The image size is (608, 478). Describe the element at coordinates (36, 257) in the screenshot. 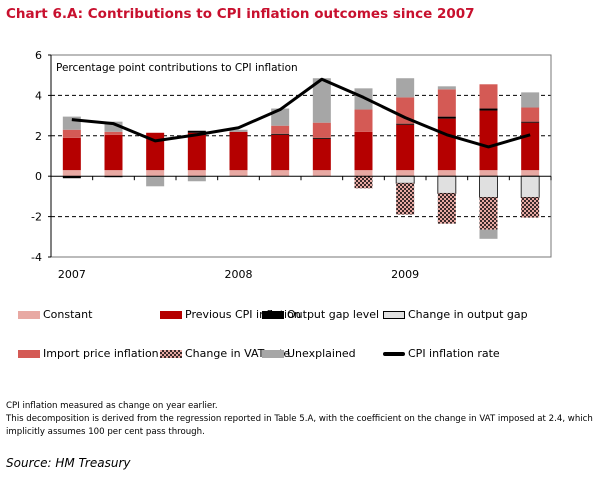

I see `y-tick-label: -4` at that location.